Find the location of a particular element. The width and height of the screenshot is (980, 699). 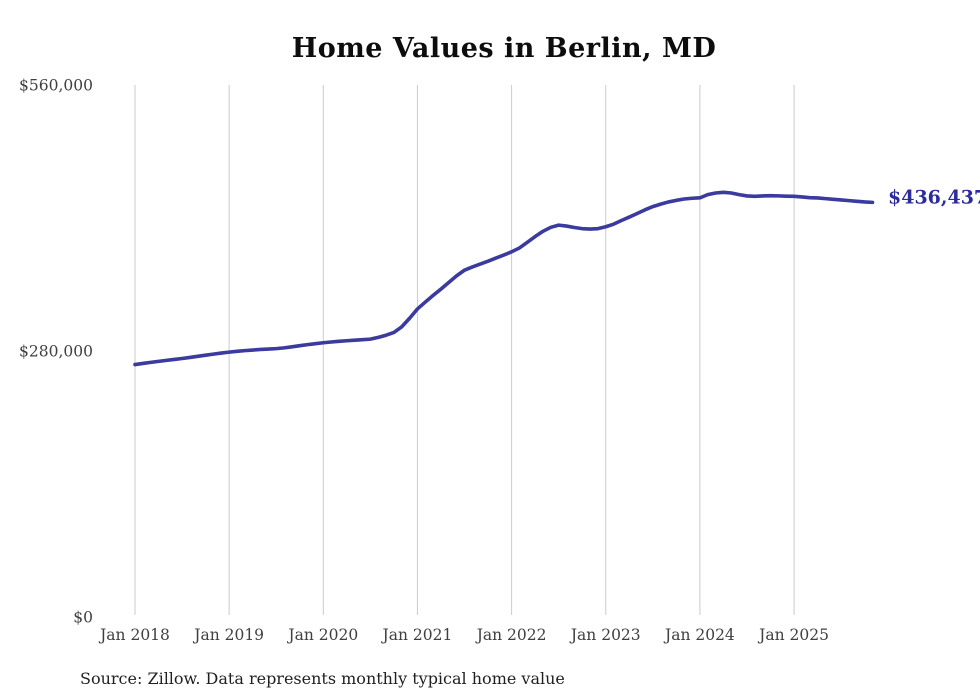

x-axis-tick-label: Jan 2018 is located at coordinates (134, 635).